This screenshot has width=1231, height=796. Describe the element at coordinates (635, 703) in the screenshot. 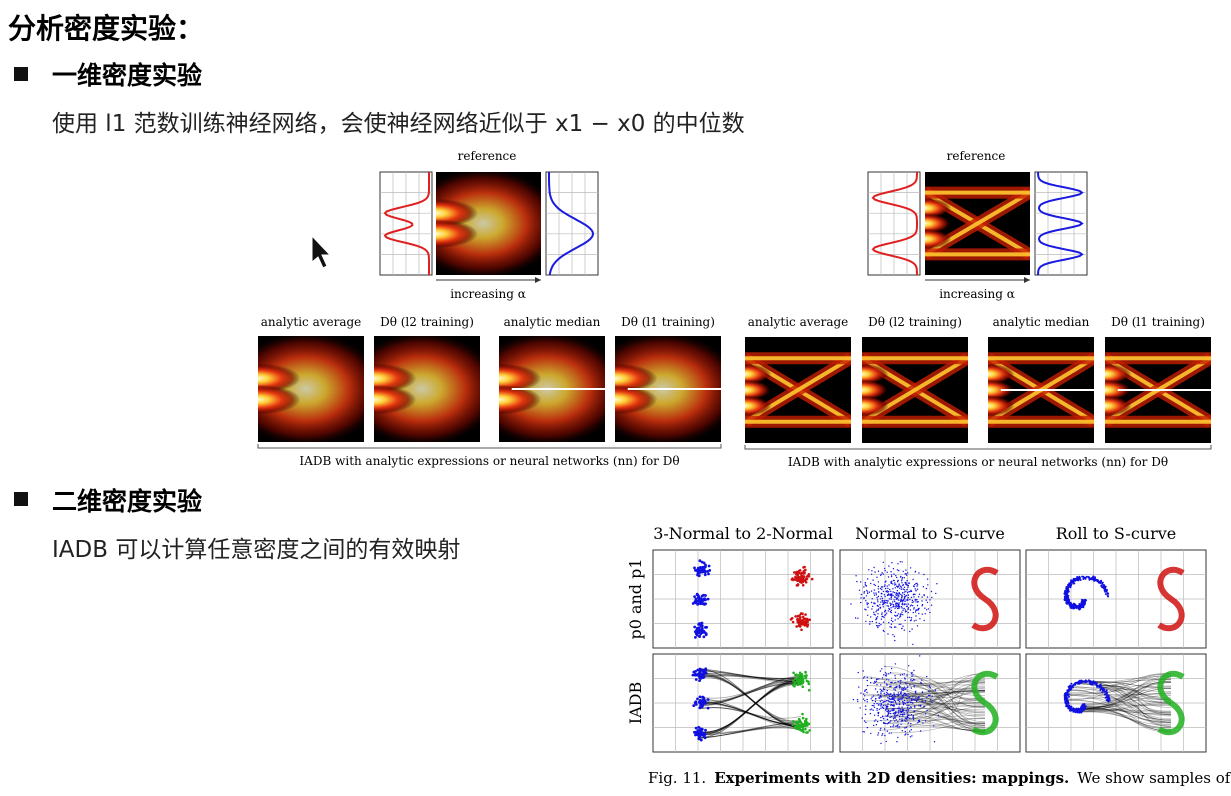

I see `row-label: IADB` at that location.